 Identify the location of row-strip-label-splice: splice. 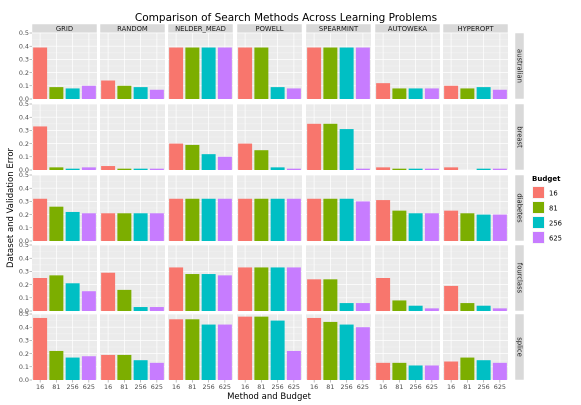
(520, 347).